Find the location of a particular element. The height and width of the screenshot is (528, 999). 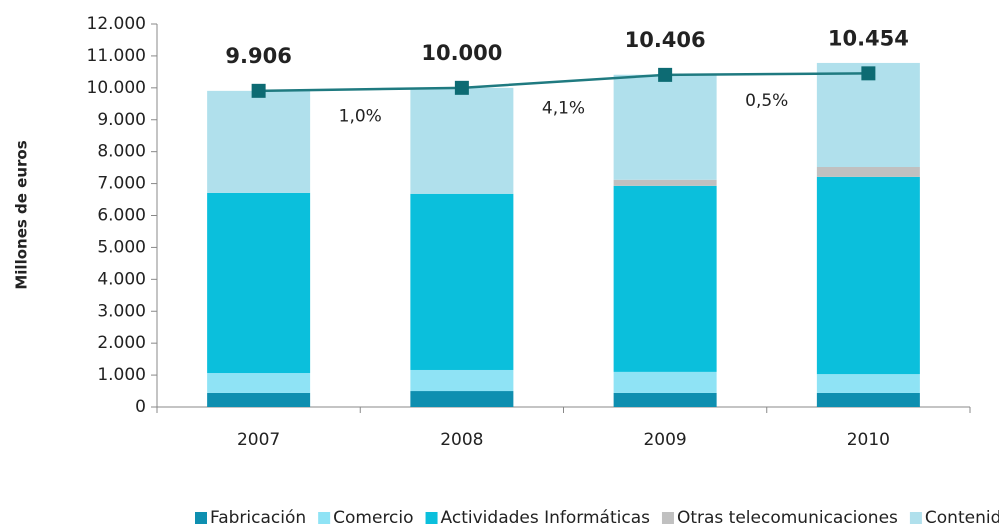

y-tick-label: 12.000 is located at coordinates (116, 24).